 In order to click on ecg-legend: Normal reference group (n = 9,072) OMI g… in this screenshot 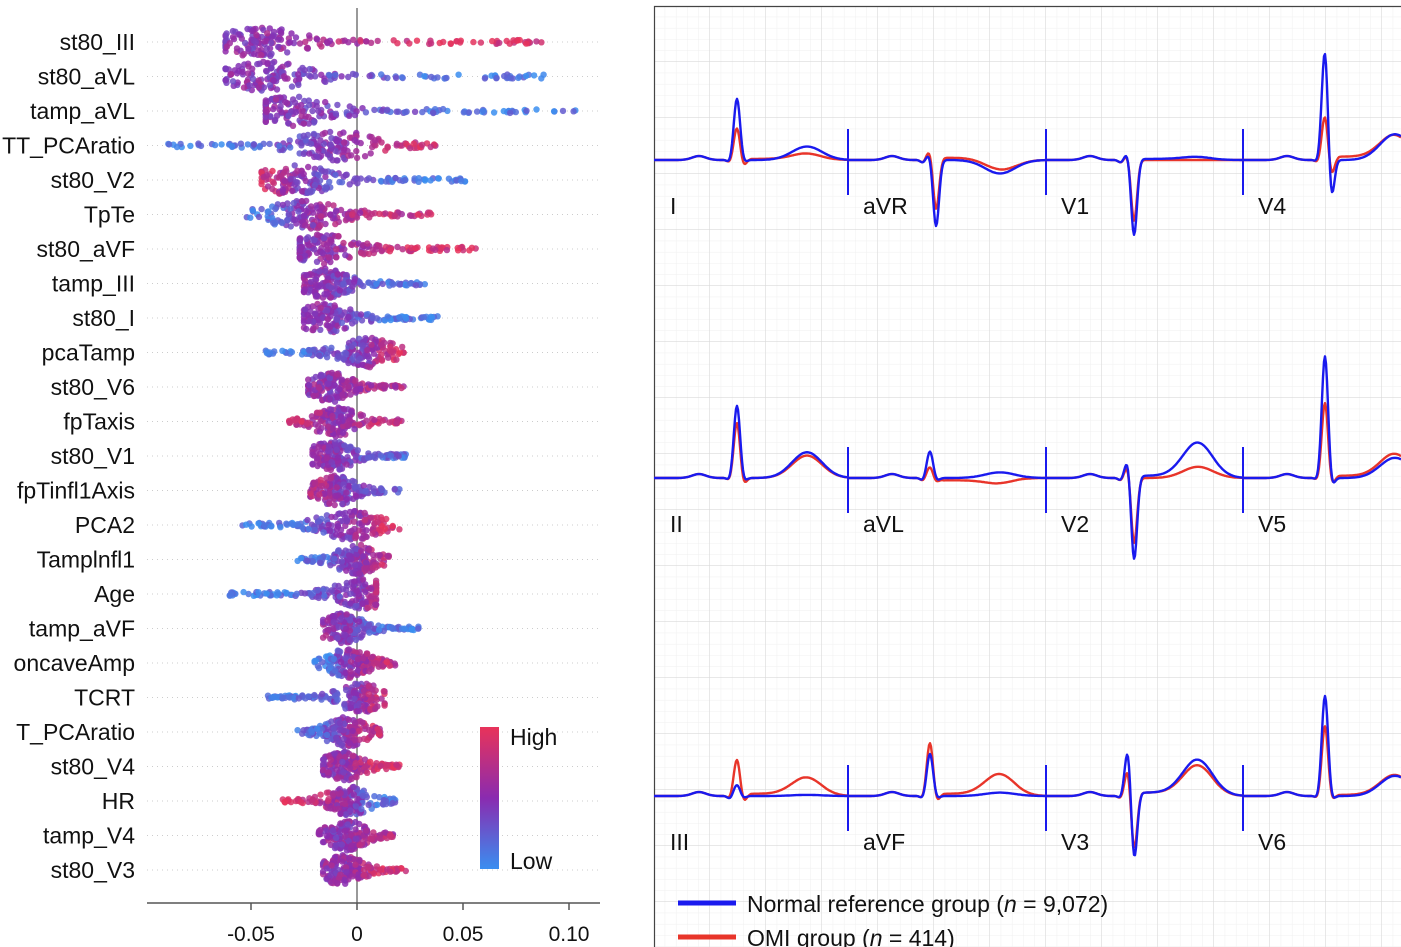, I will do `click(893, 919)`.